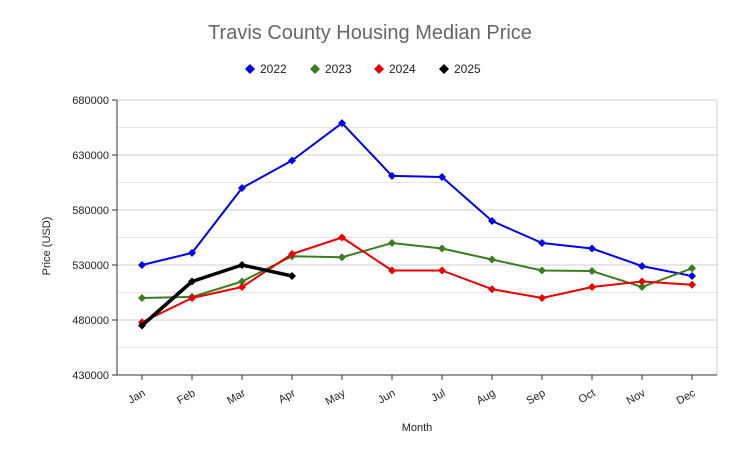 This screenshot has width=740, height=458. What do you see at coordinates (287, 396) in the screenshot?
I see `x-tick-label: Apr` at bounding box center [287, 396].